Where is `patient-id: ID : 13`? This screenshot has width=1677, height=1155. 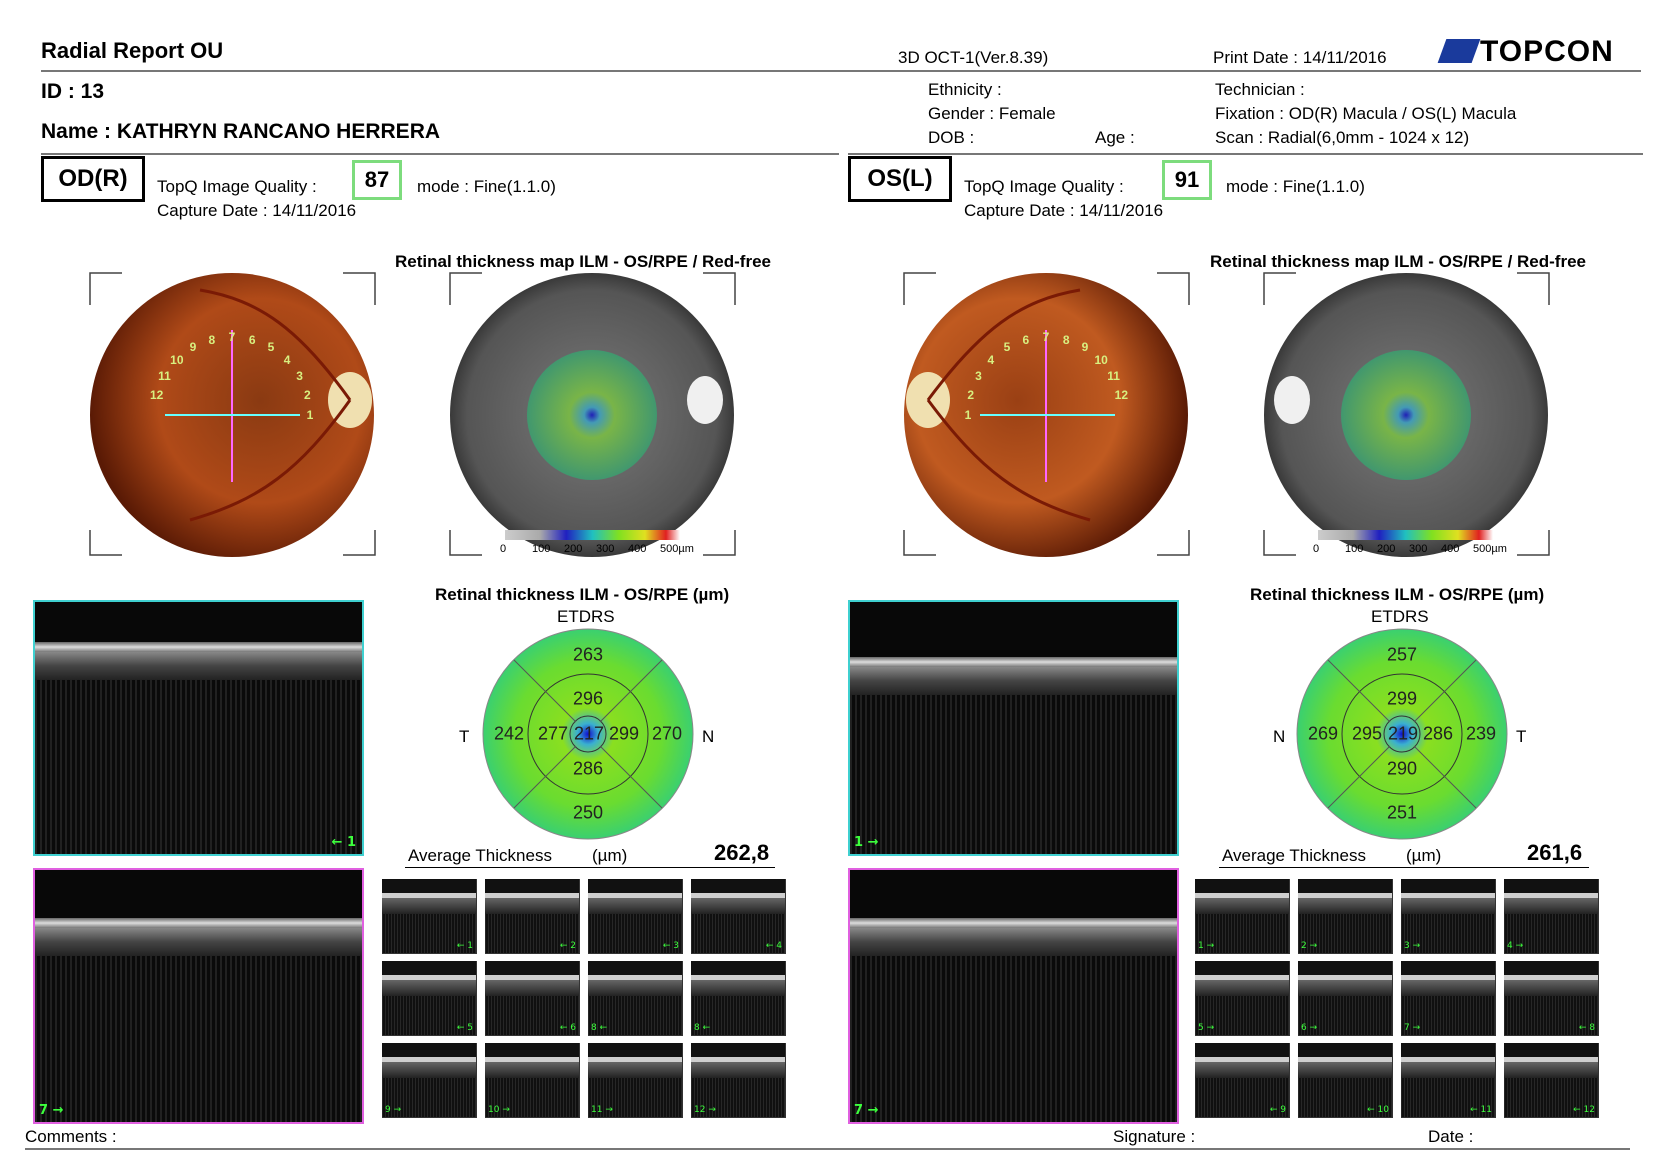 patient-id: ID : 13 is located at coordinates (73, 91).